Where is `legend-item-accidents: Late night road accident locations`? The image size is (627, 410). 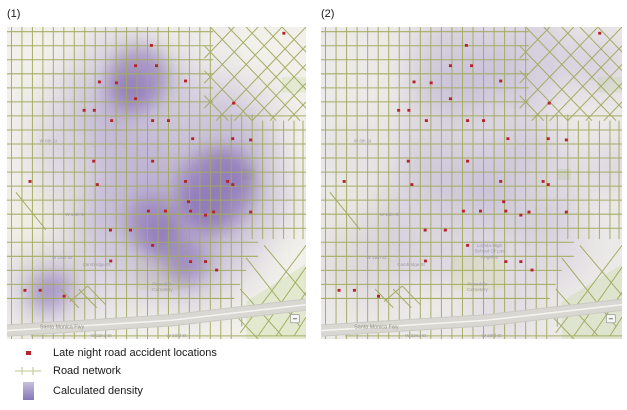
legend-item-accidents: Late night road accident locations is located at coordinates (152, 353).